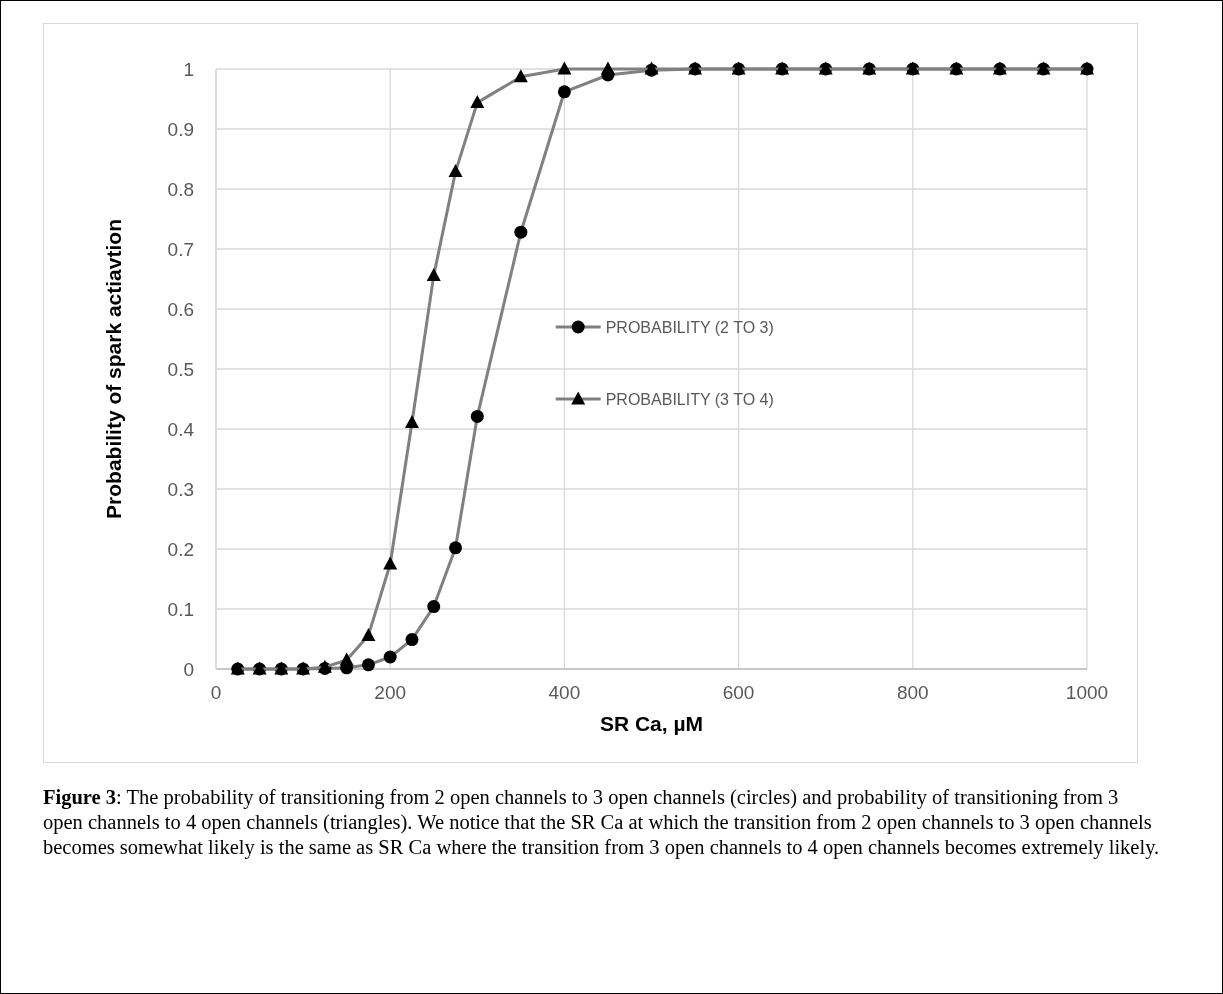  I want to click on x-tick-label: 600, so click(738, 692).